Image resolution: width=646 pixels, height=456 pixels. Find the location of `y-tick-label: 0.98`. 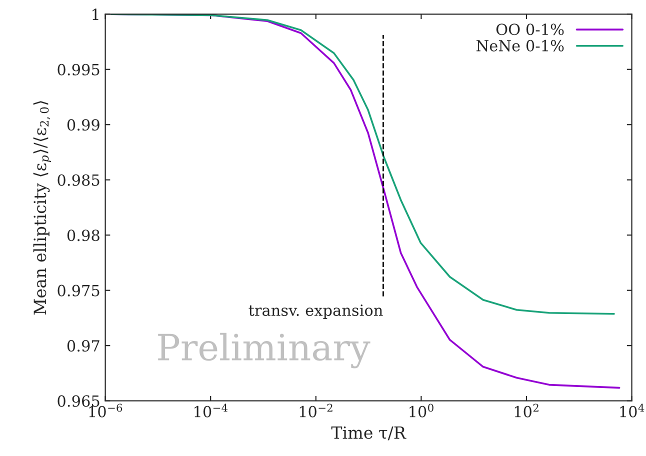

y-tick-label: 0.98 is located at coordinates (83, 236).